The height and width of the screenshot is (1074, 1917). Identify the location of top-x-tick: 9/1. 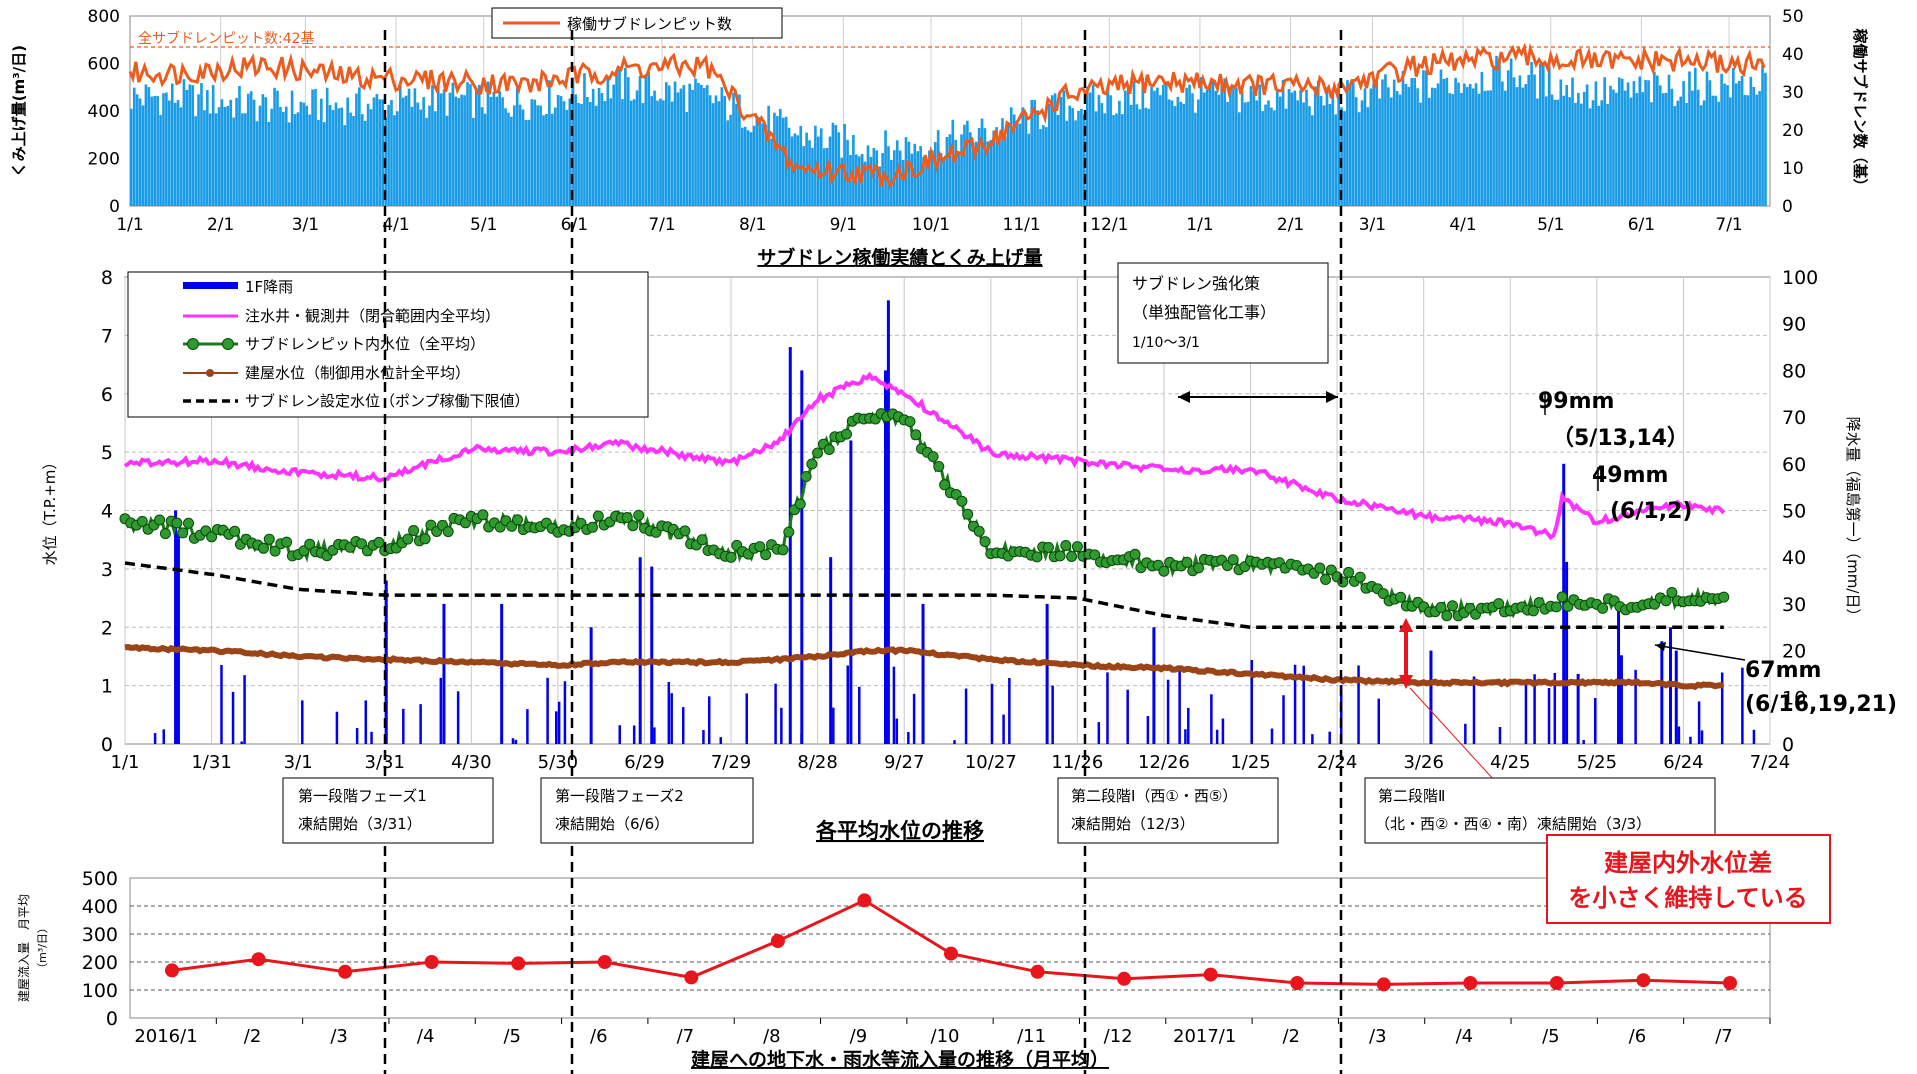
(843, 225).